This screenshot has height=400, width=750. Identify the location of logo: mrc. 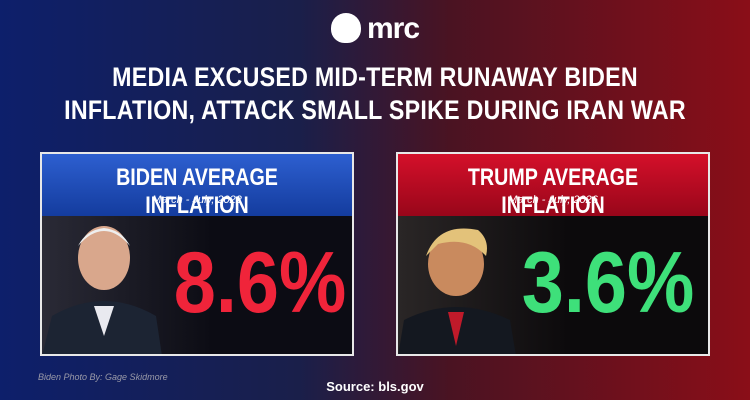
(375, 29).